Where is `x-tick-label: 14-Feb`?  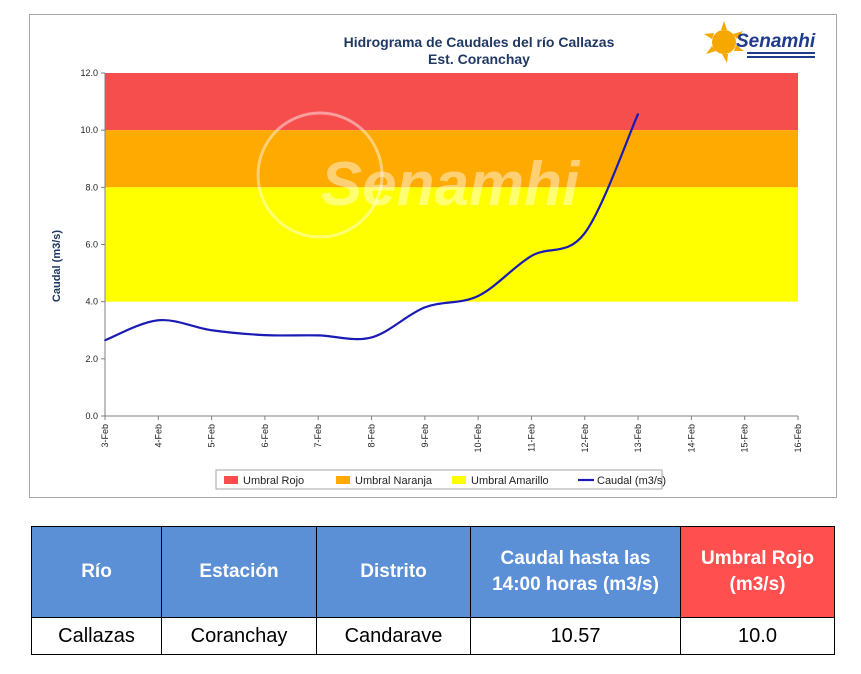
x-tick-label: 14-Feb is located at coordinates (691, 438).